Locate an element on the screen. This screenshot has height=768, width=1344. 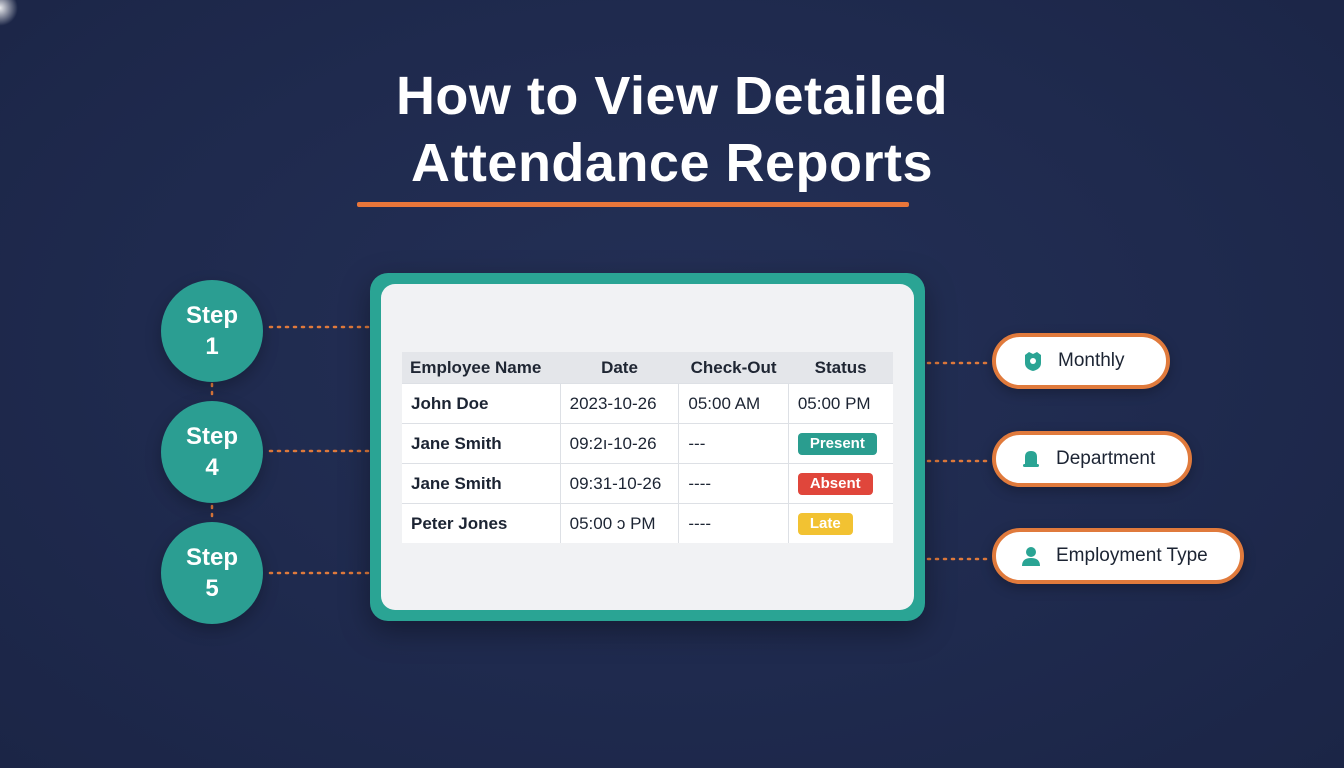
employee-name-cell: John Doe is located at coordinates (481, 403).